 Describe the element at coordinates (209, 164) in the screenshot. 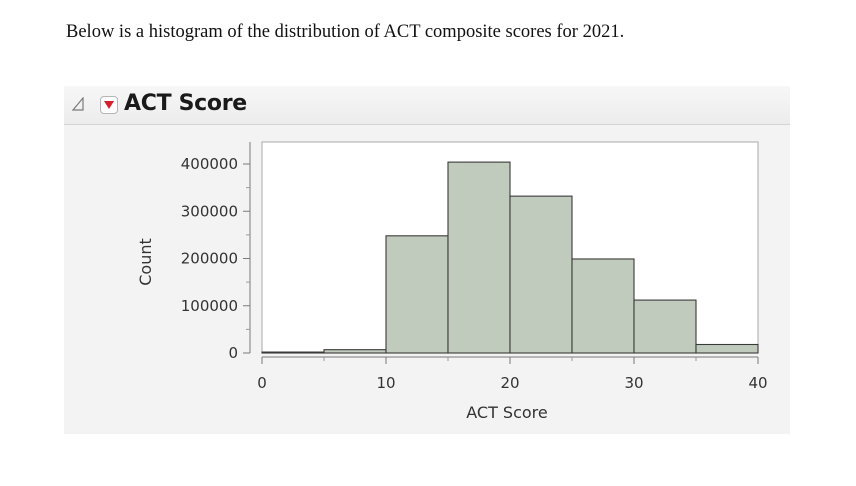

I see `y-tick-label: 400000` at that location.